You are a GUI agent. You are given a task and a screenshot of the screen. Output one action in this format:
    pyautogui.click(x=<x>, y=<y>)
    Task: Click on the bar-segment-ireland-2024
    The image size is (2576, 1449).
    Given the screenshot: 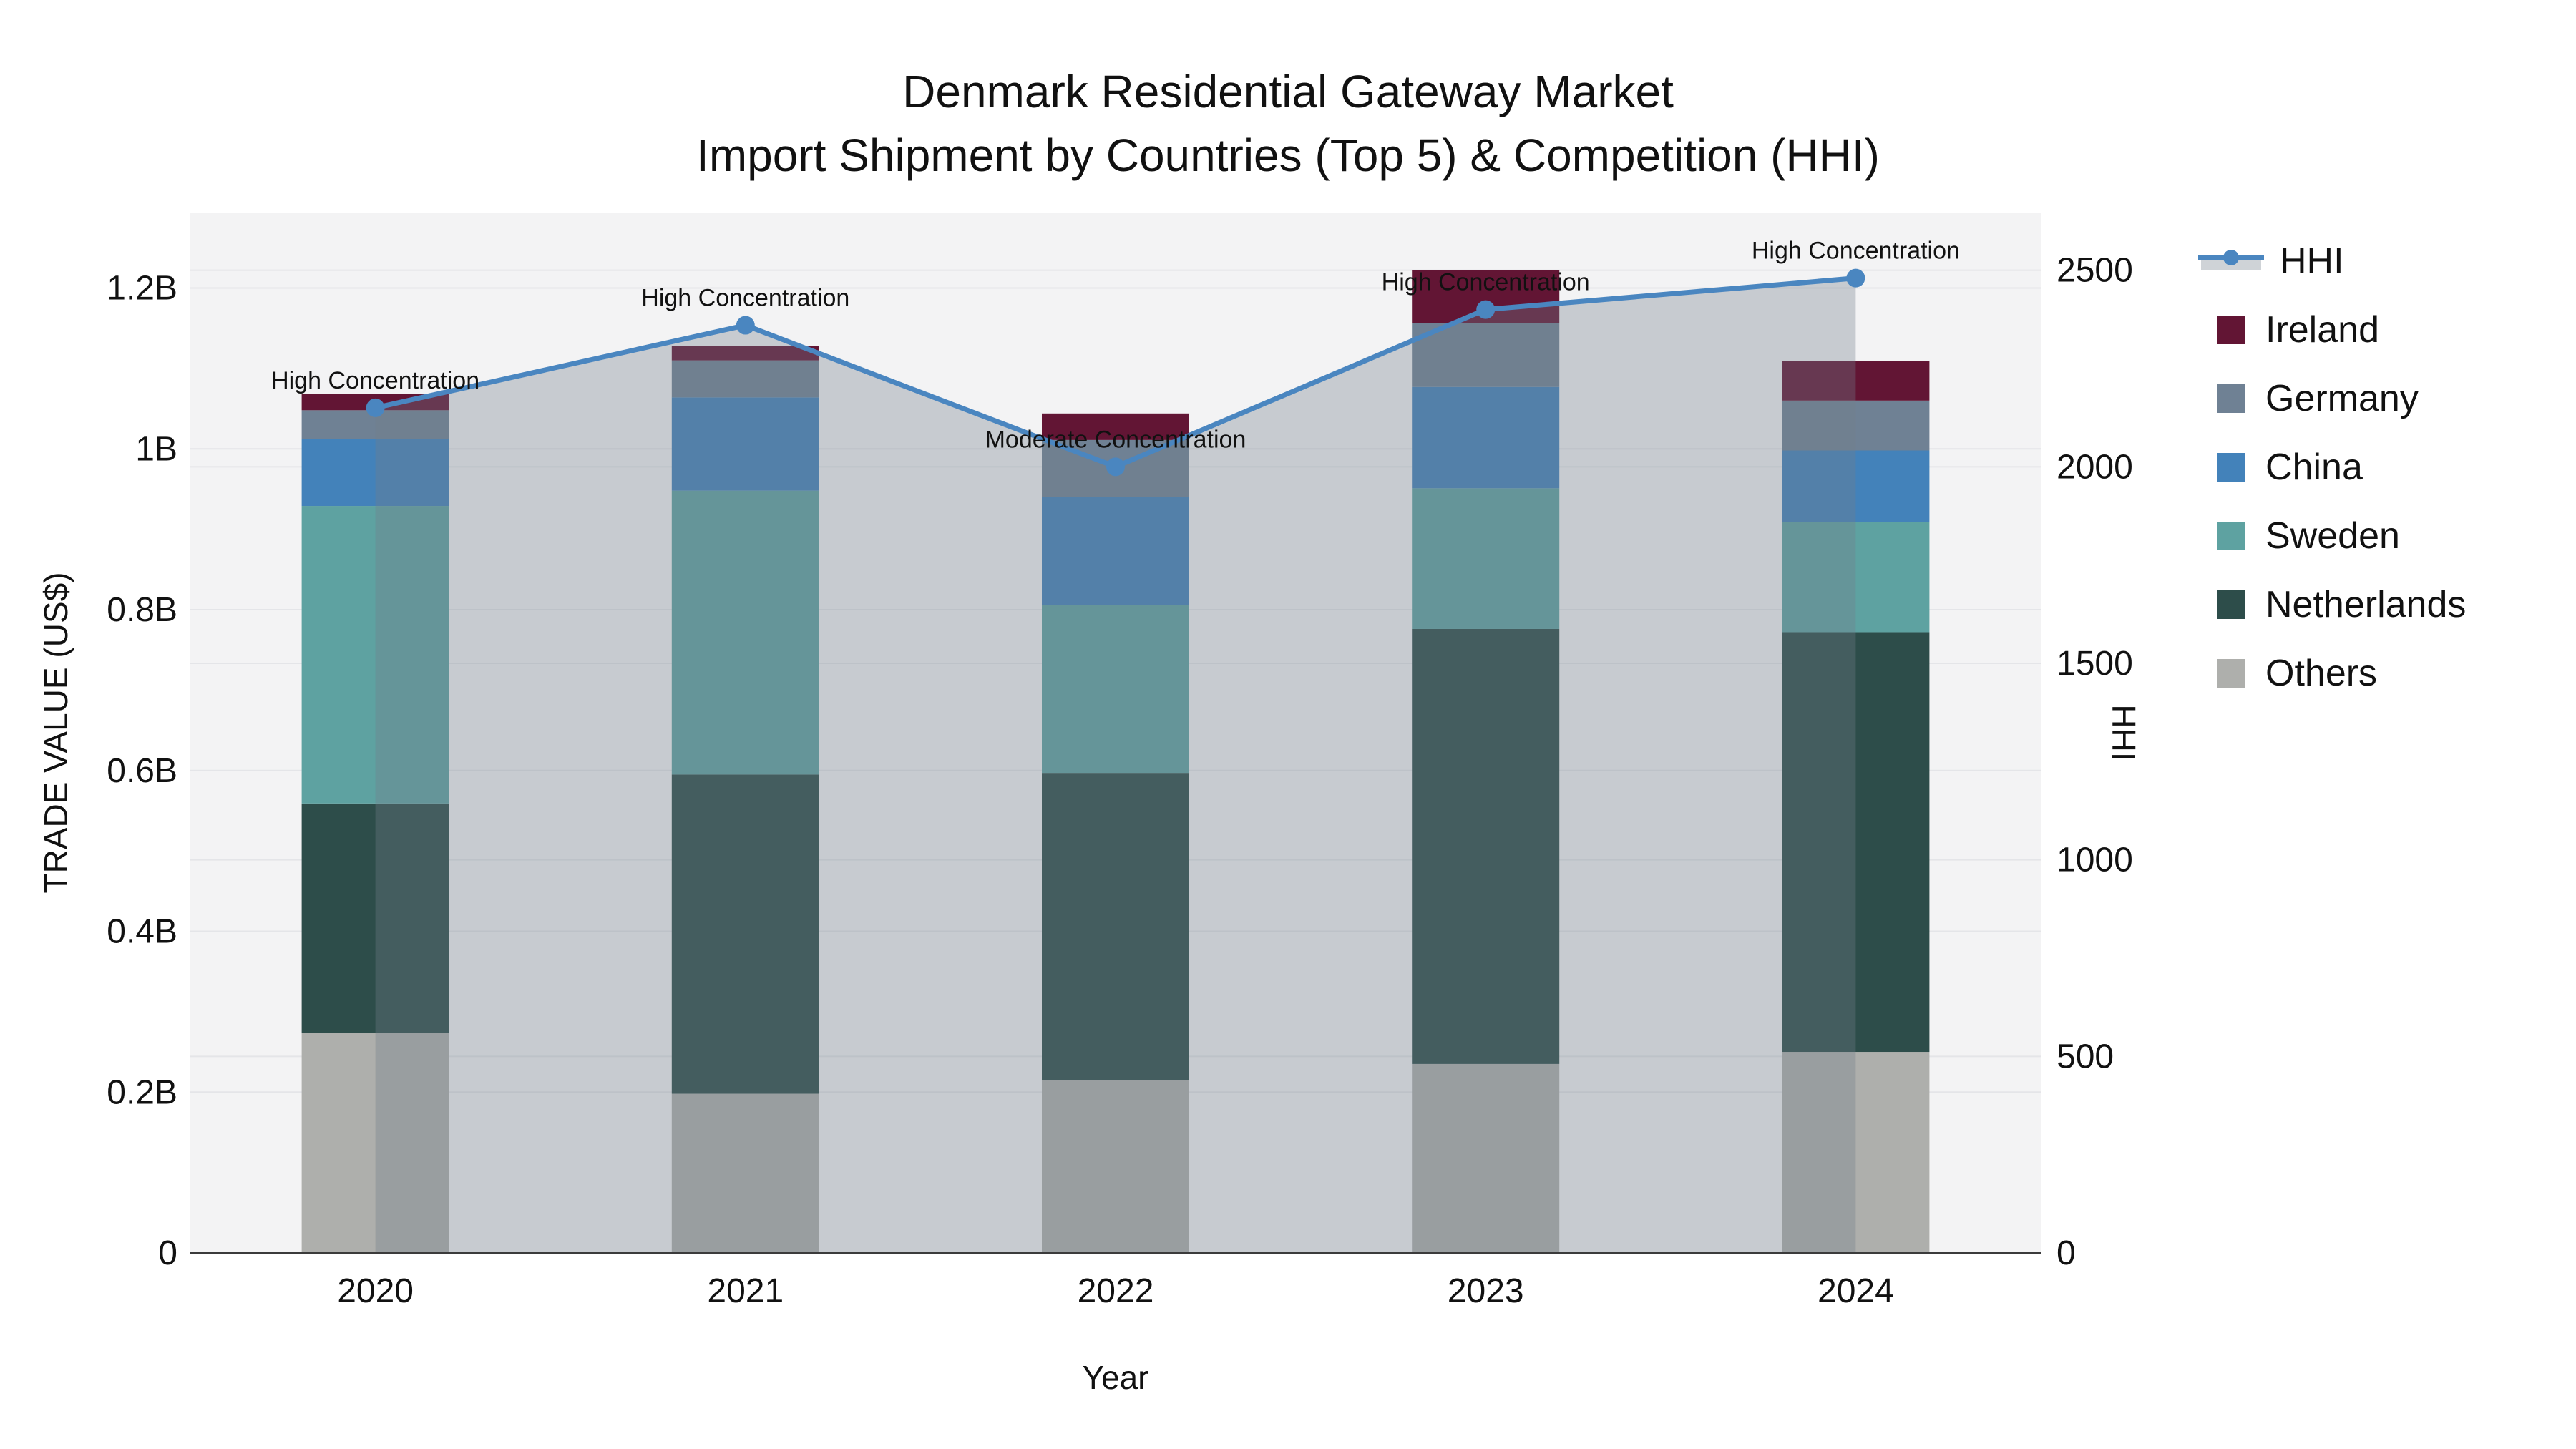 What is the action you would take?
    pyautogui.click(x=1856, y=381)
    